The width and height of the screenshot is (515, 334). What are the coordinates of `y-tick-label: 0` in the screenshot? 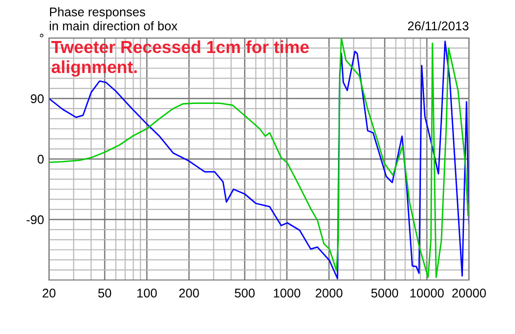 It's located at (41, 159).